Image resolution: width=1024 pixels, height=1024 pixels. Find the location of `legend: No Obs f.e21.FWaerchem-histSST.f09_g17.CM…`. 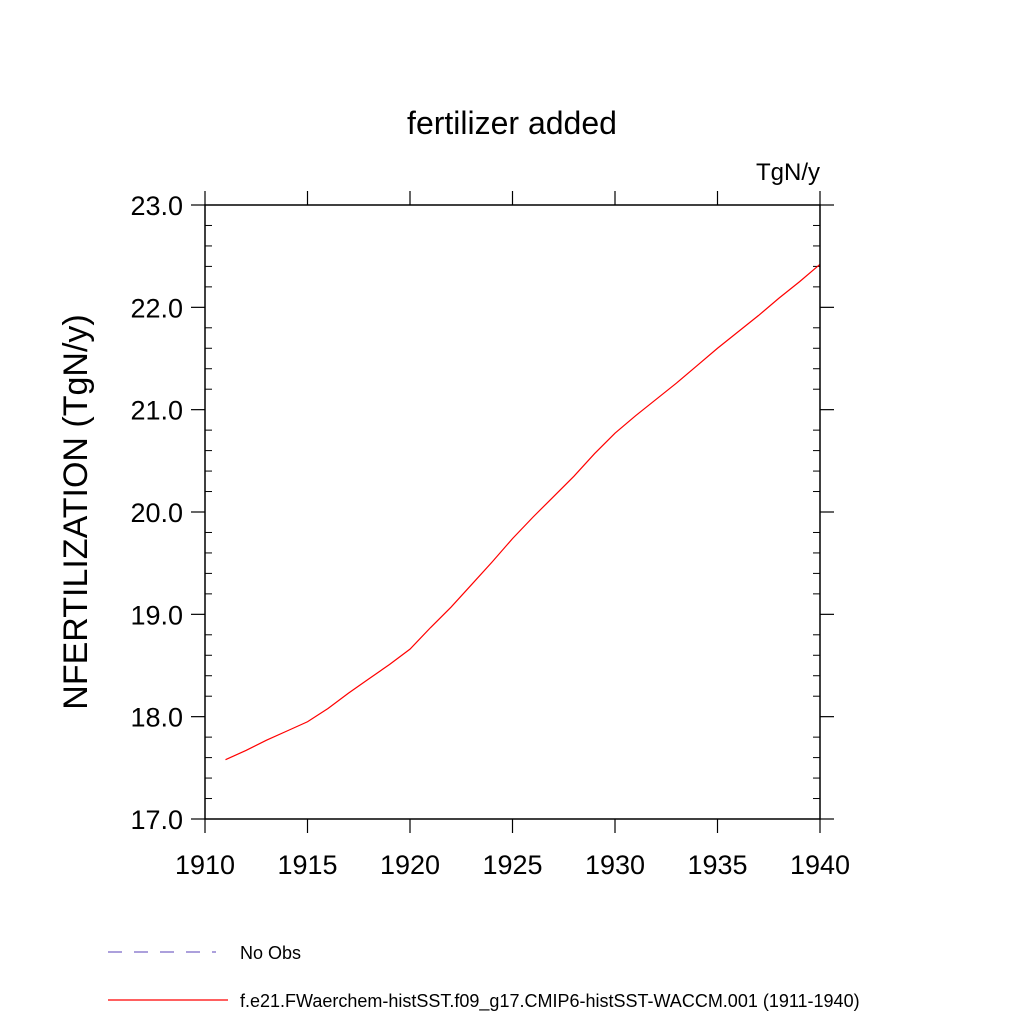

legend: No Obs f.e21.FWaerchem-histSST.f09_g17.CM… is located at coordinates (484, 977).